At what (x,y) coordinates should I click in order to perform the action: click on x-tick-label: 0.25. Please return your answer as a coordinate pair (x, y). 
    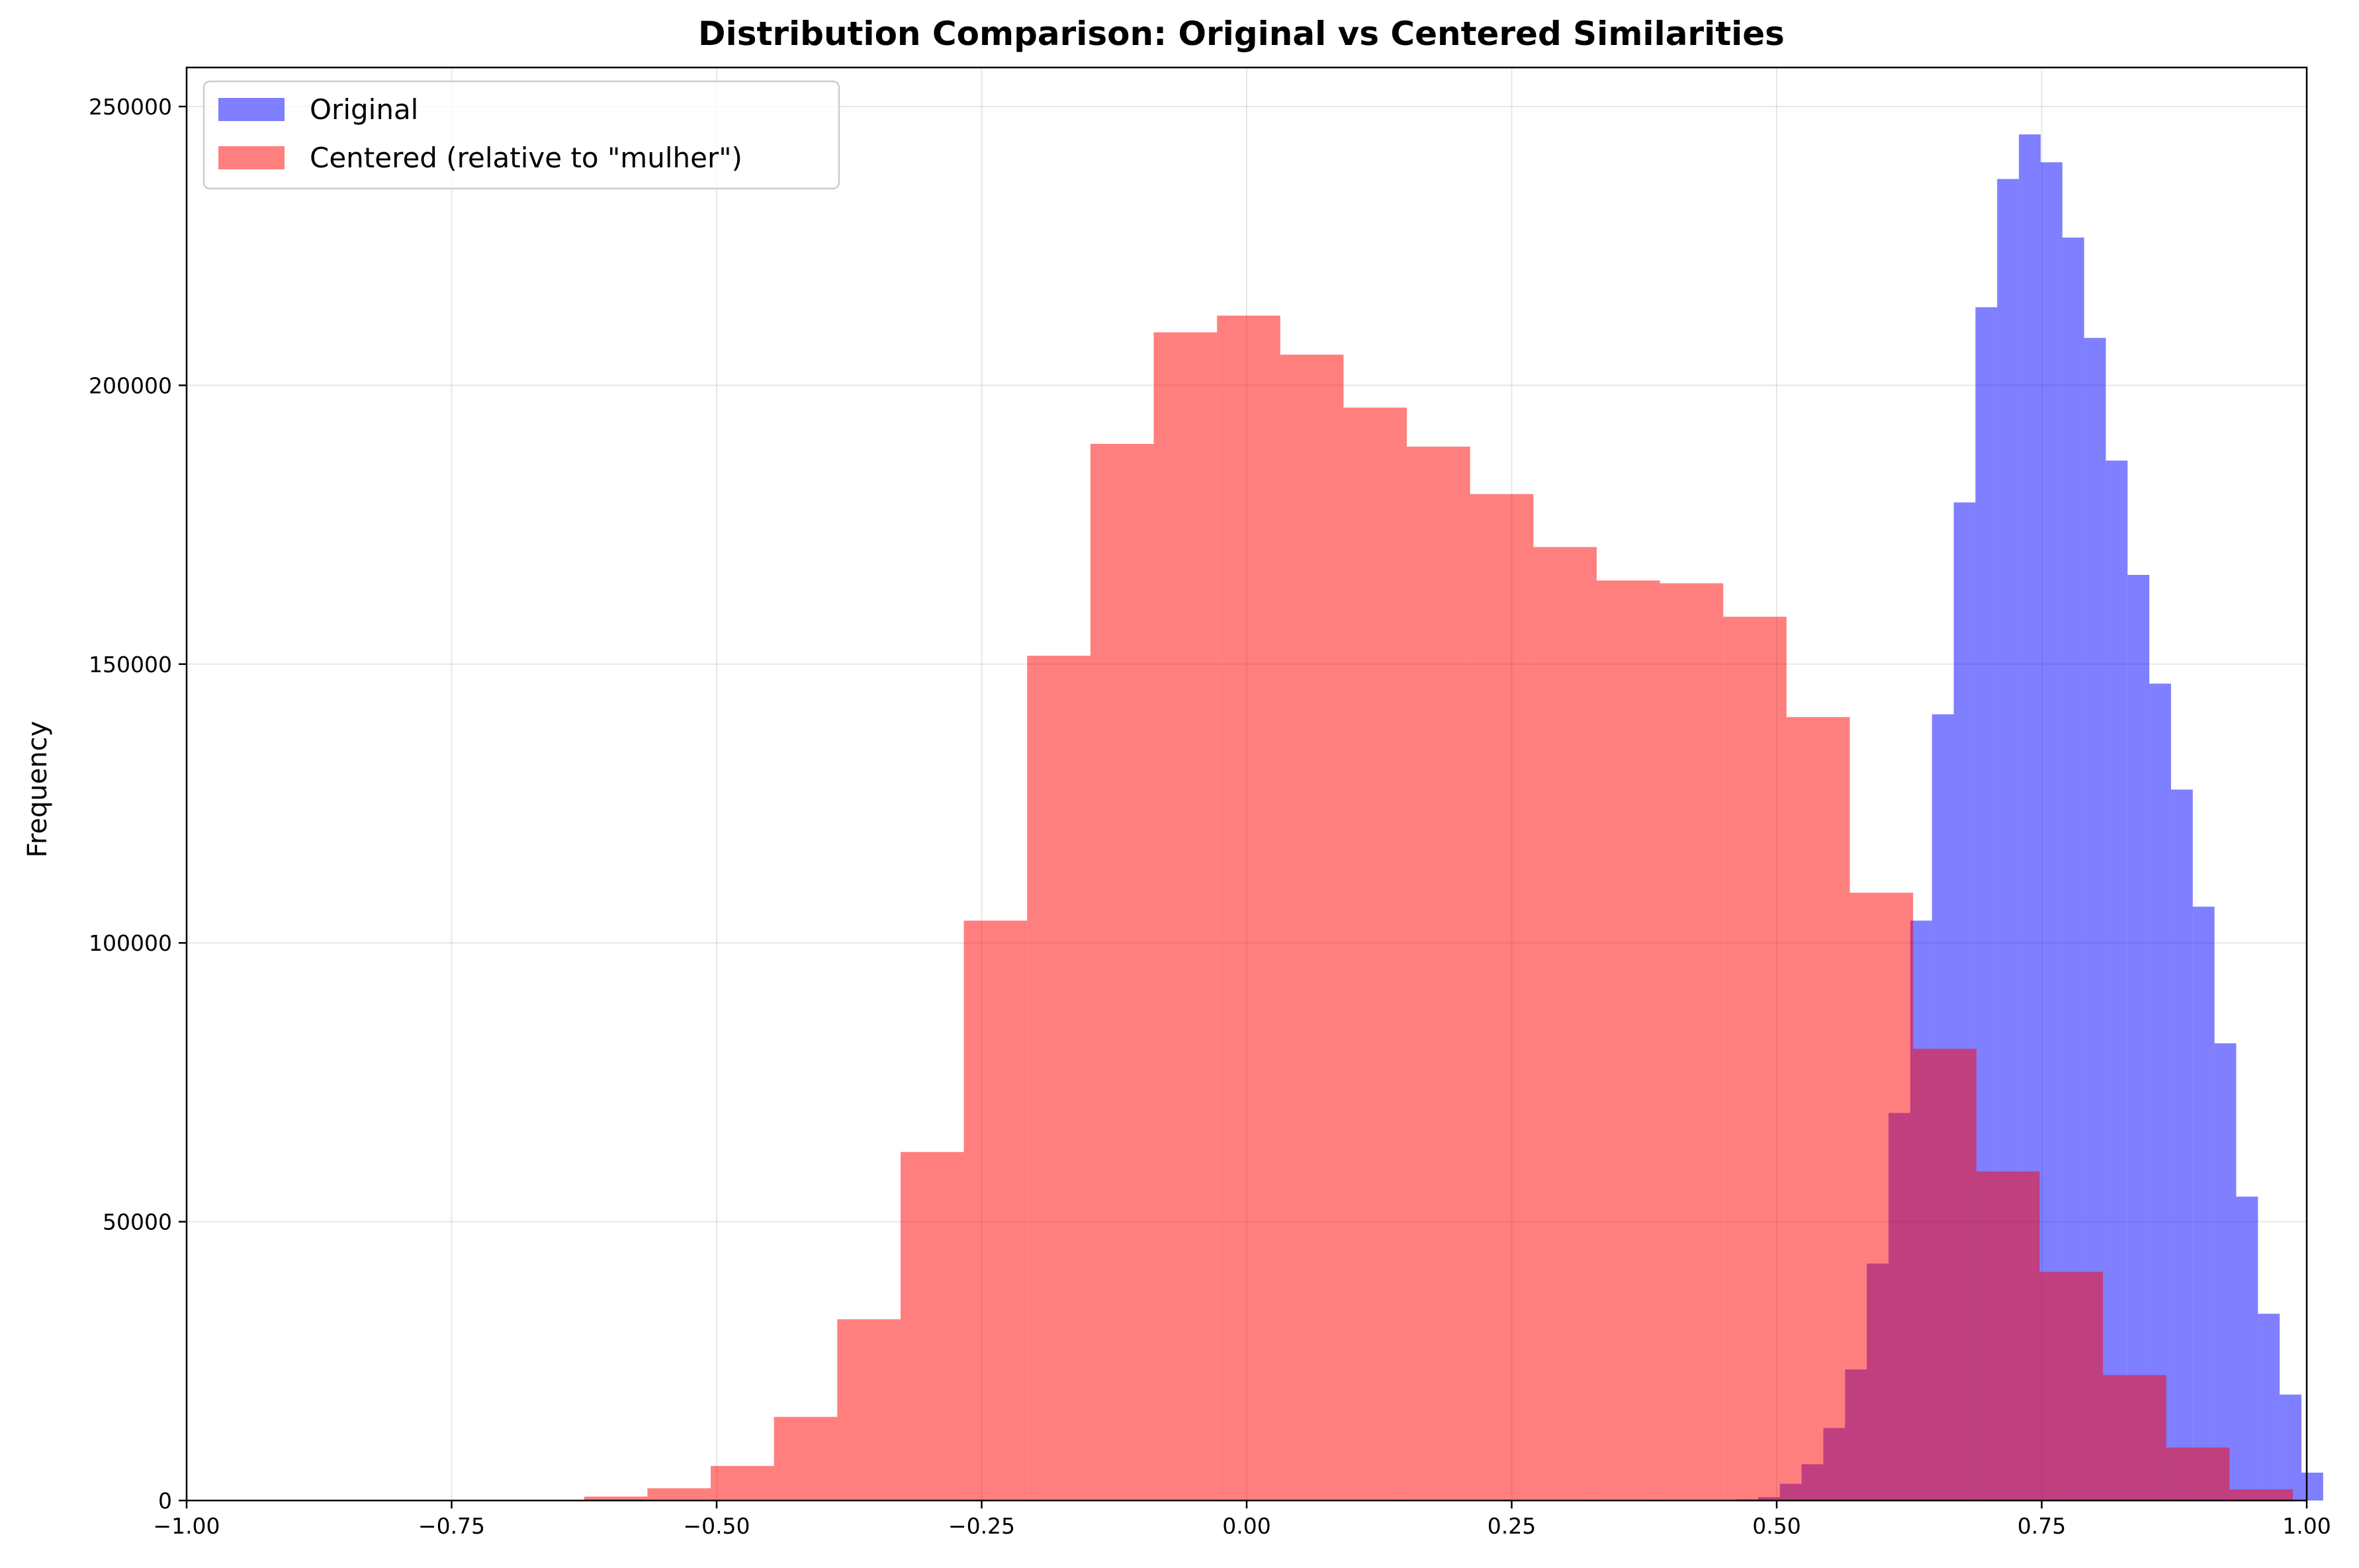
    Looking at the image, I should click on (1512, 1526).